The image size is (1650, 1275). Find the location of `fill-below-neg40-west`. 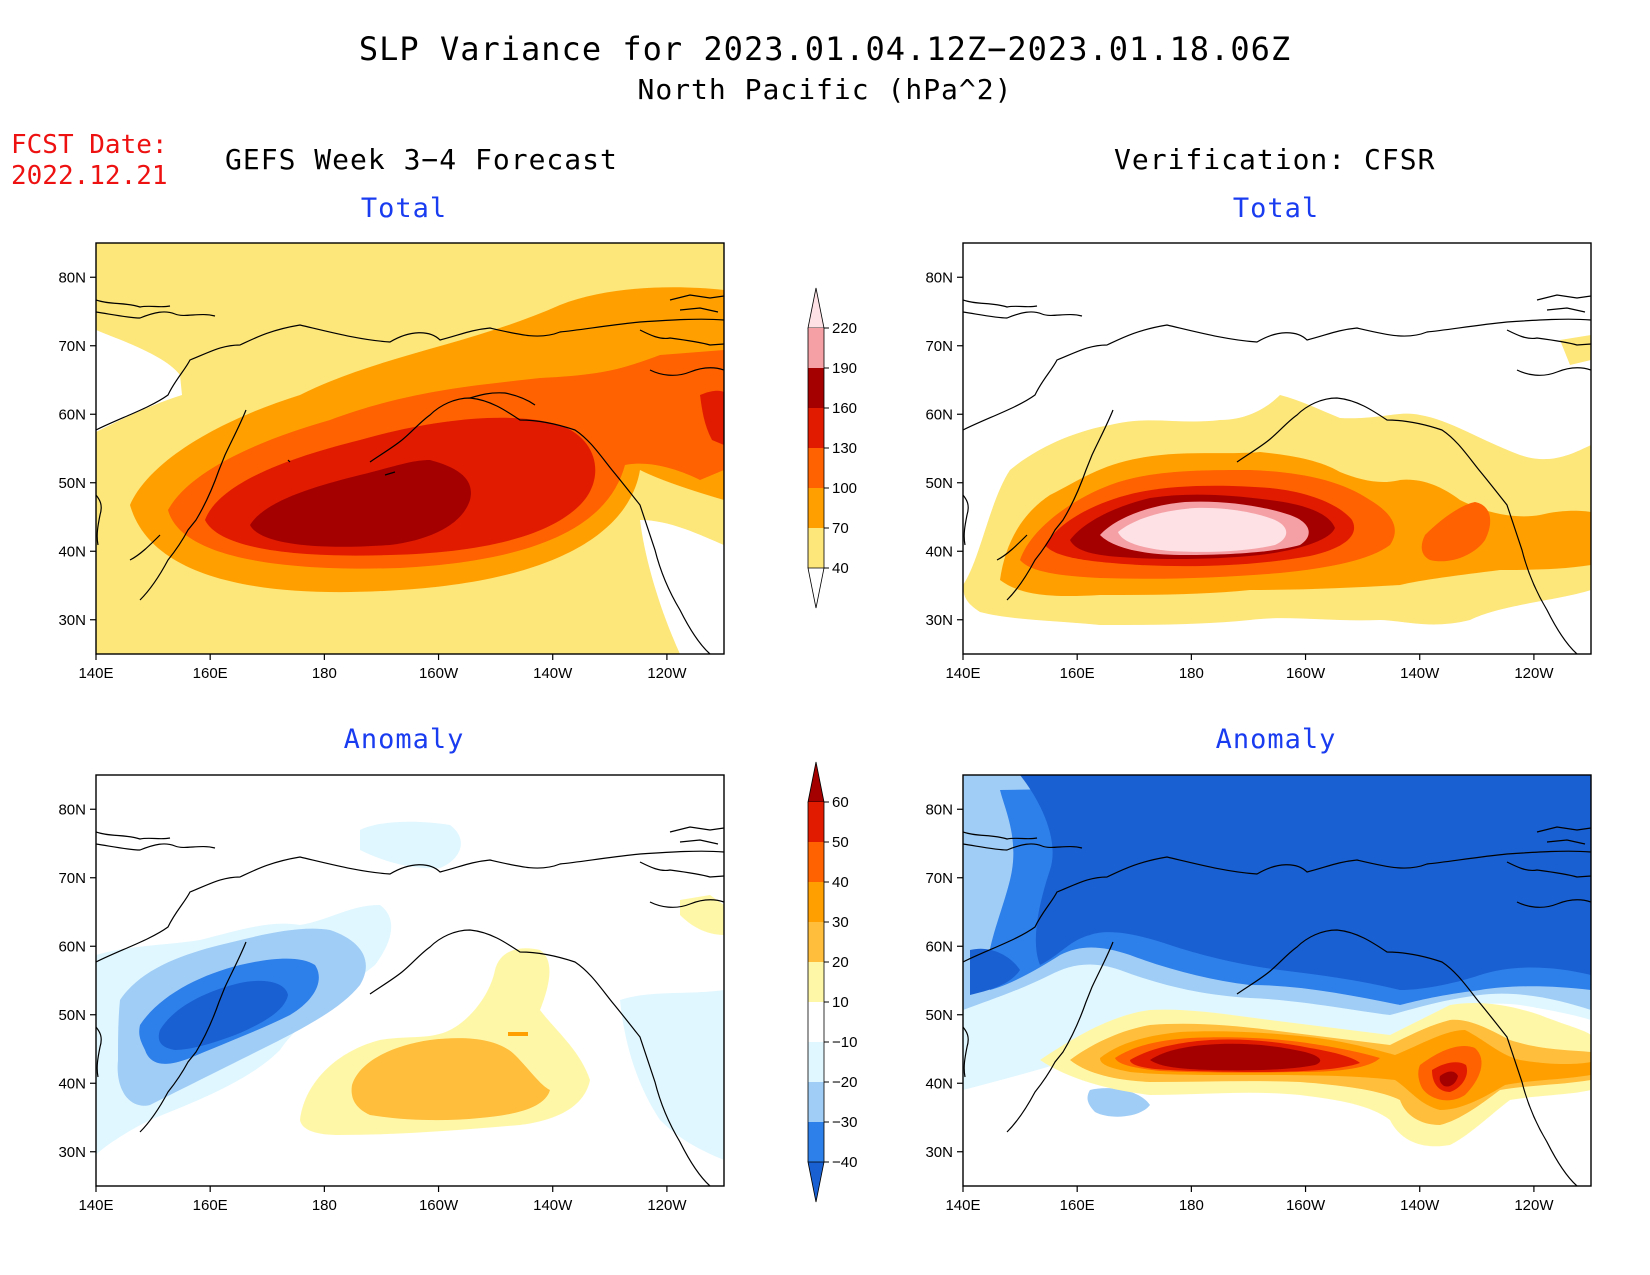

fill-below-neg40-west is located at coordinates (995, 971).